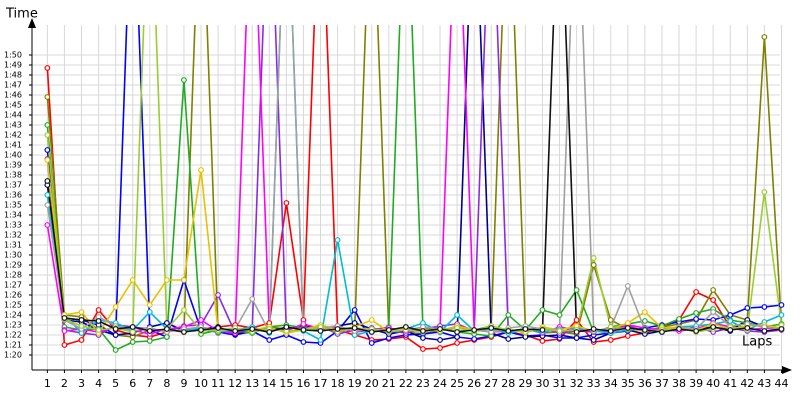 The image size is (800, 400). I want to click on x-tick-label: 24, so click(440, 383).